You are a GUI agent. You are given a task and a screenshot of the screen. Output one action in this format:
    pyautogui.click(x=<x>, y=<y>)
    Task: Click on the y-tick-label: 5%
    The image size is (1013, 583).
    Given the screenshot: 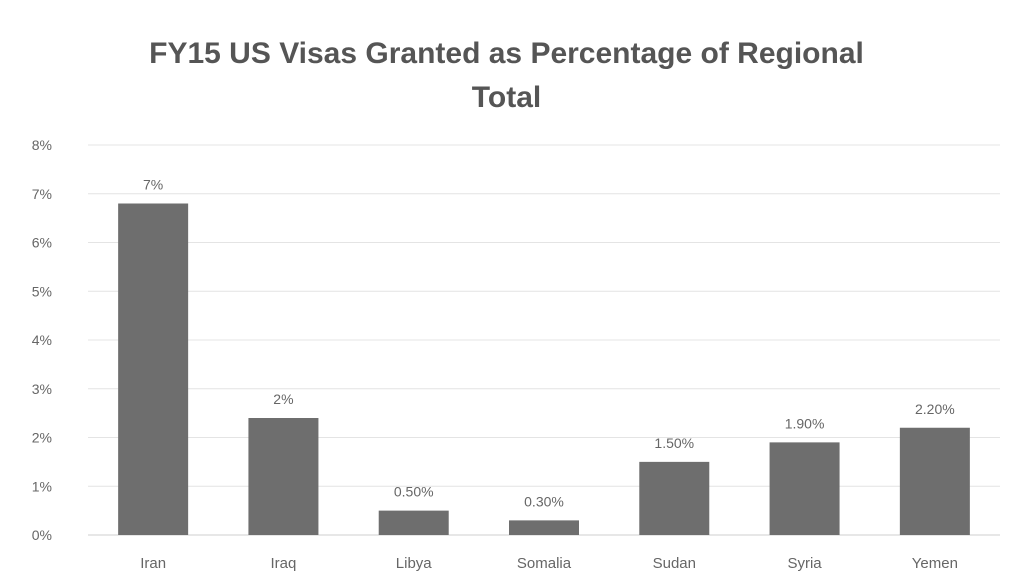 What is the action you would take?
    pyautogui.click(x=42, y=291)
    